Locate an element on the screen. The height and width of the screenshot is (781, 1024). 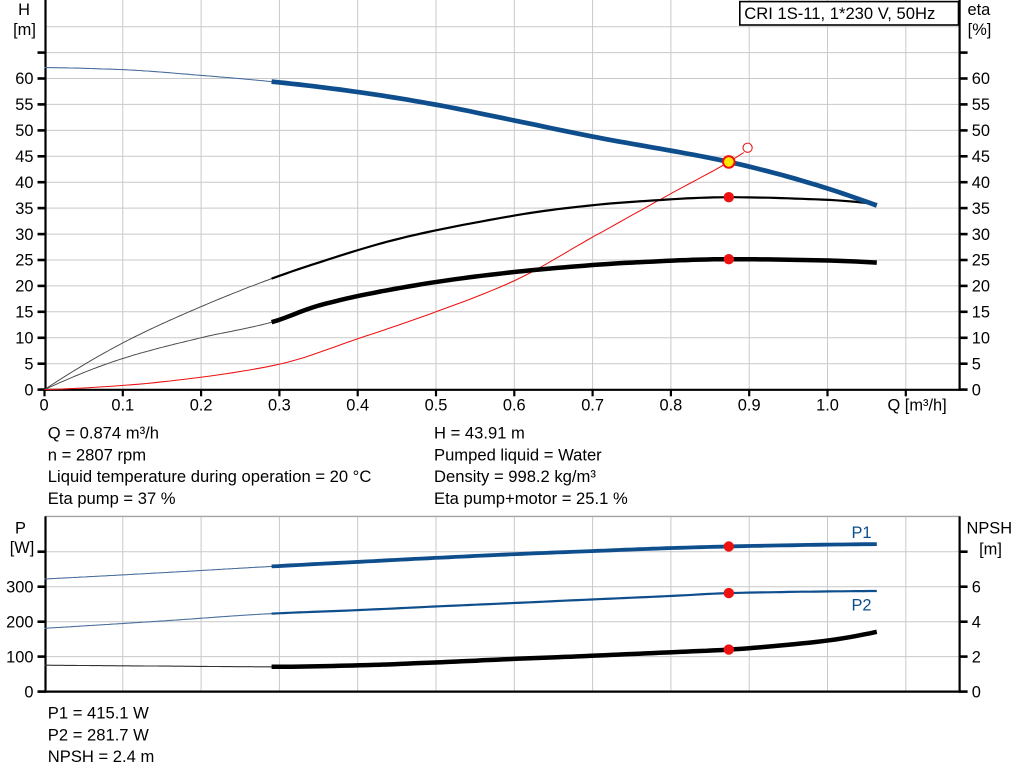
svg-text: 1.0 is located at coordinates (827, 406).